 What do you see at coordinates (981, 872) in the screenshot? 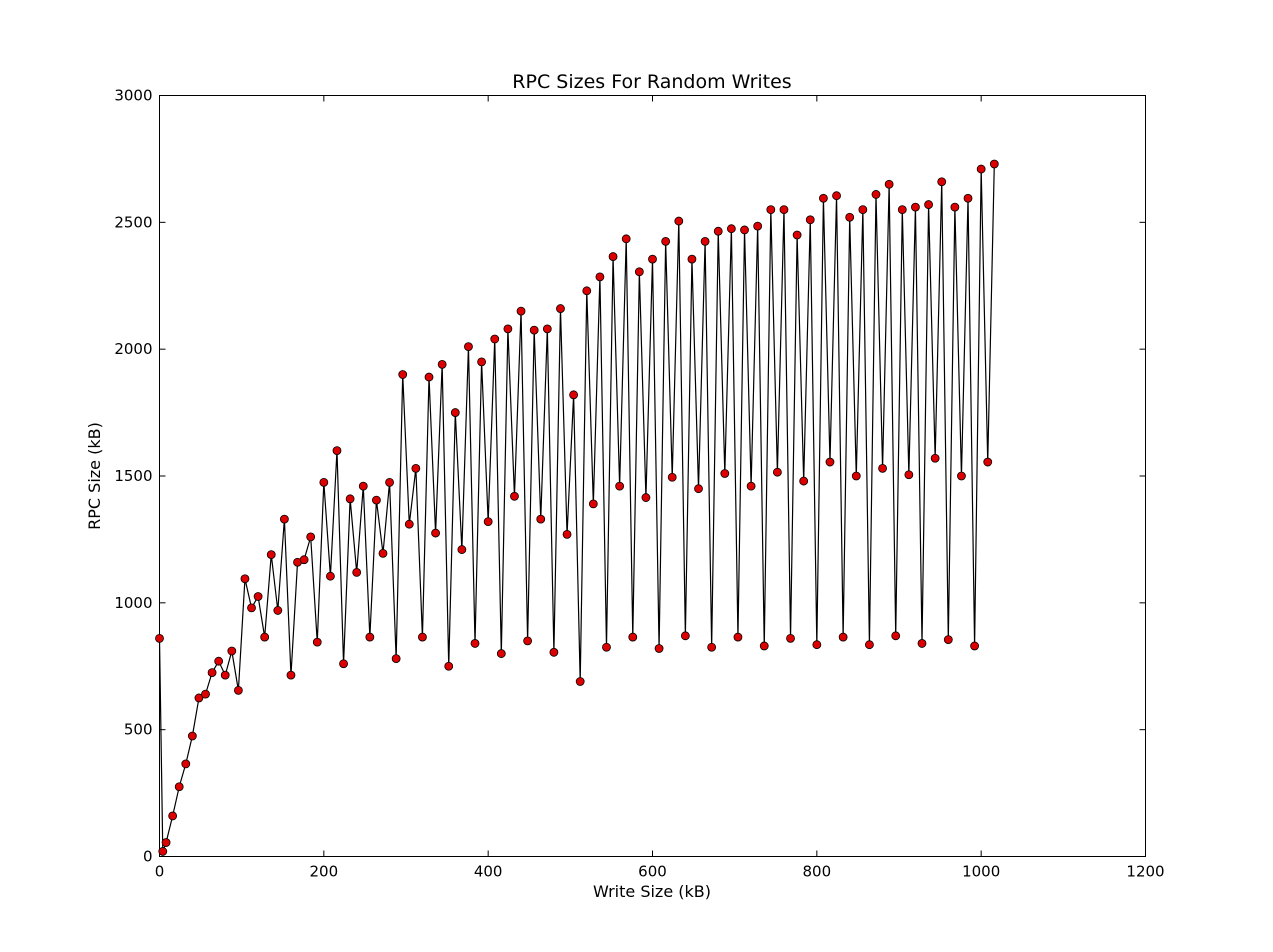
I see `x-tick-label: 1000` at bounding box center [981, 872].